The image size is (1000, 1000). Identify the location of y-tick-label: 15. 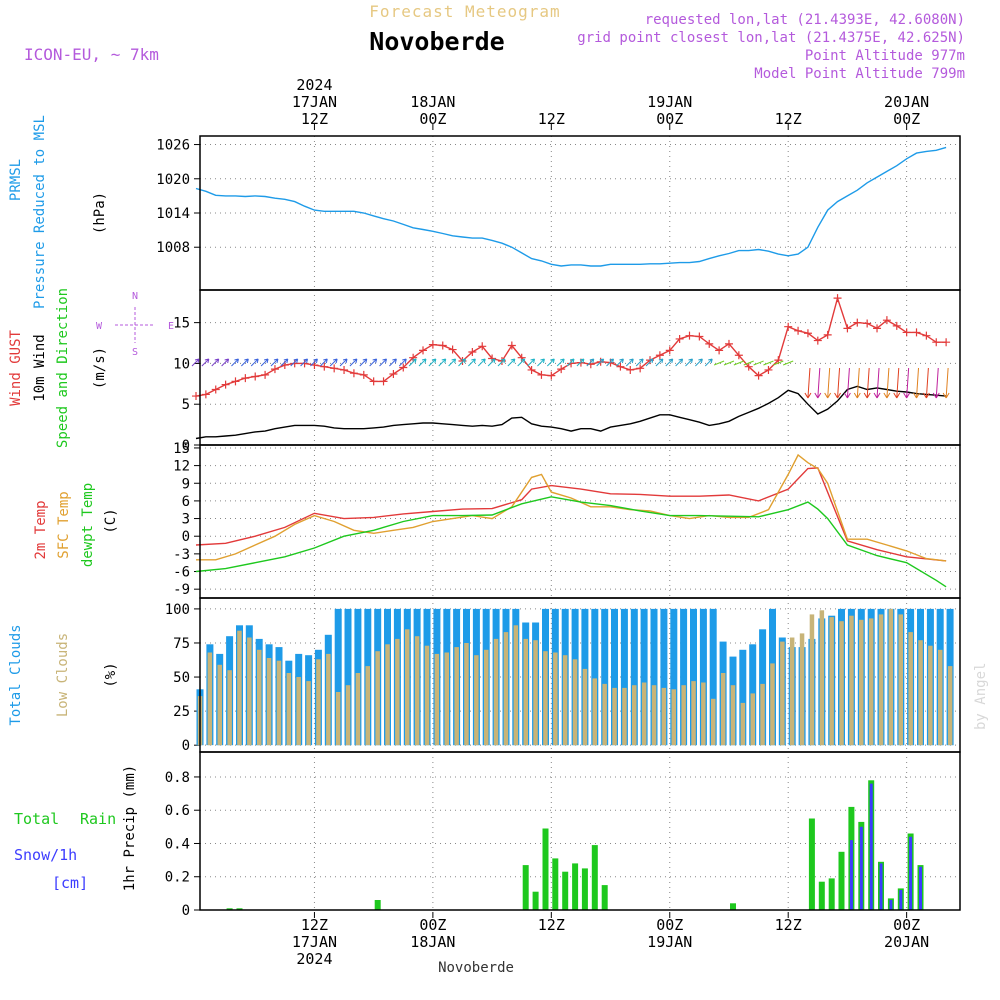
(181, 324).